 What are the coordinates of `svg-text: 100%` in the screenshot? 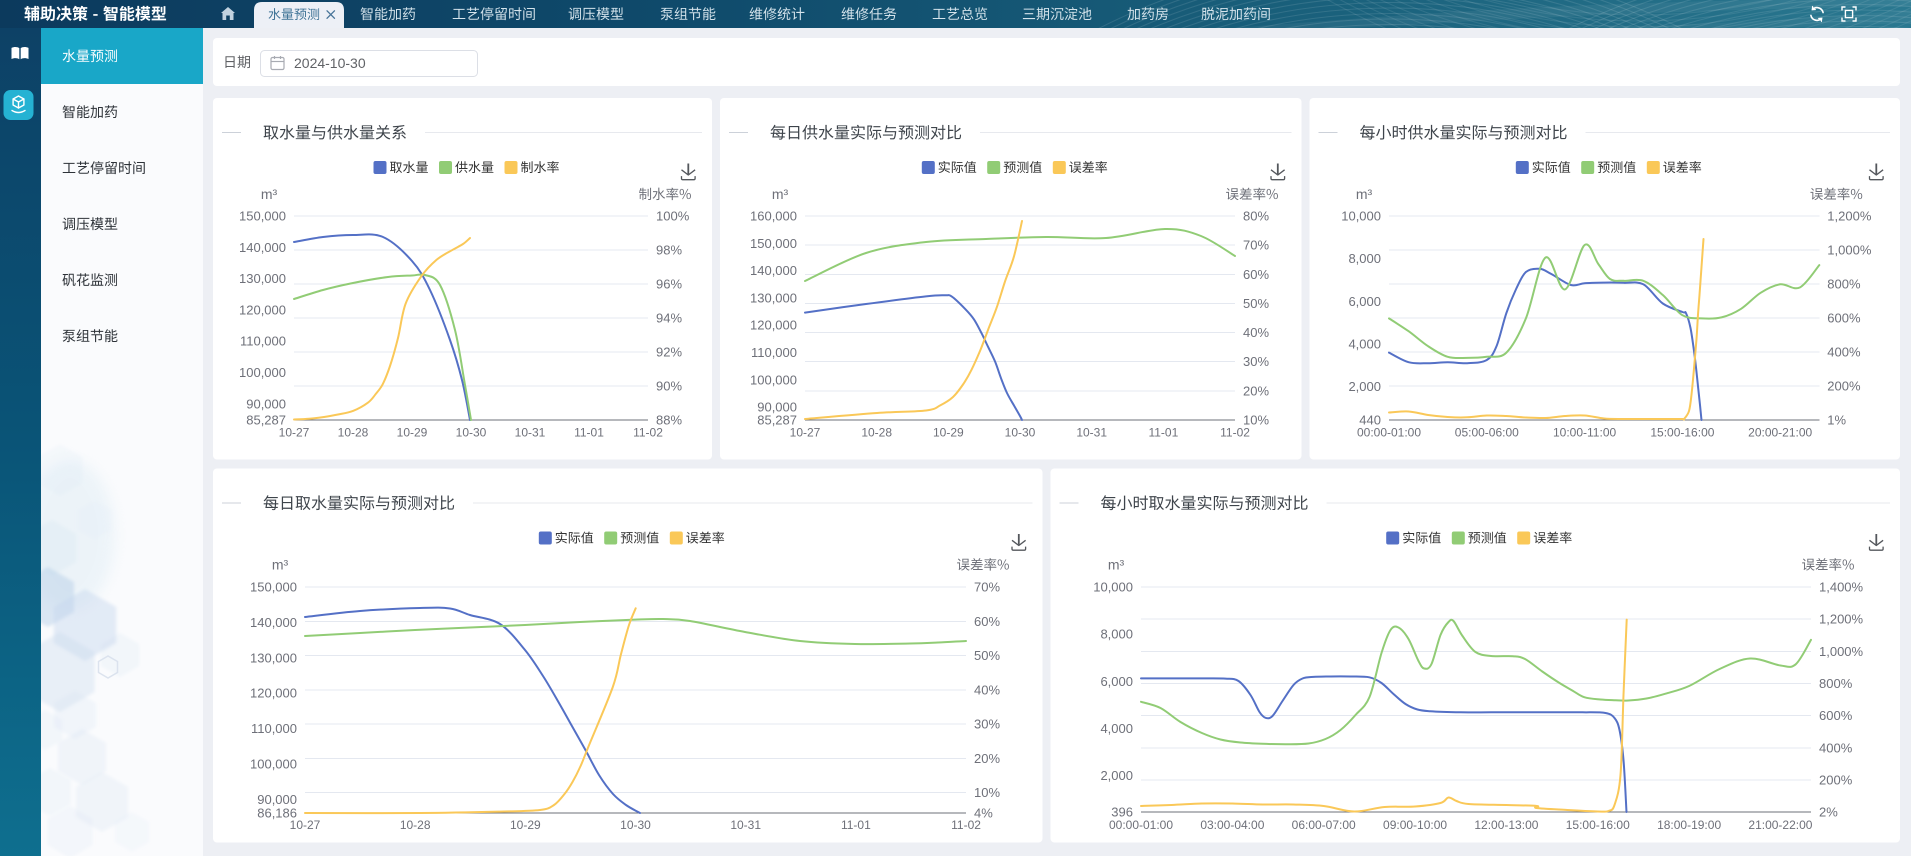 It's located at (673, 216).